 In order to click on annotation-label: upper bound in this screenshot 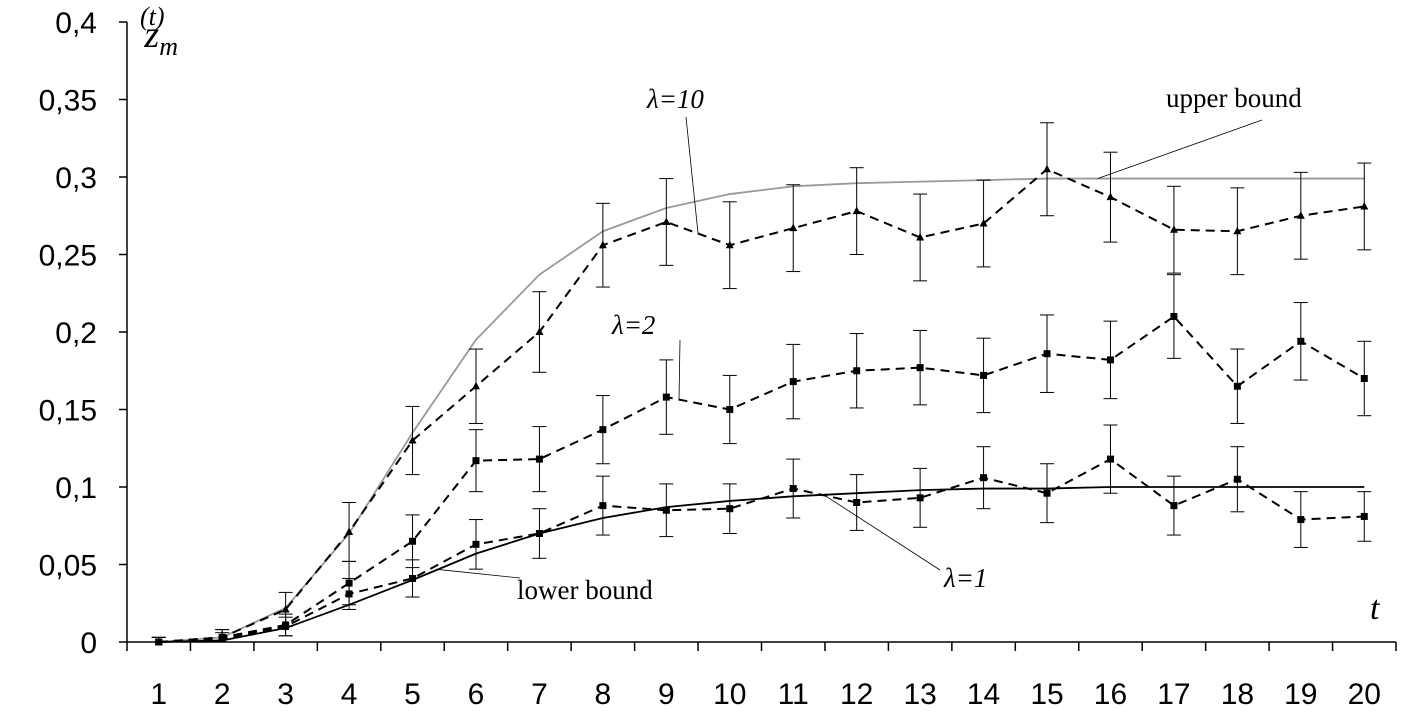, I will do `click(1234, 98)`.